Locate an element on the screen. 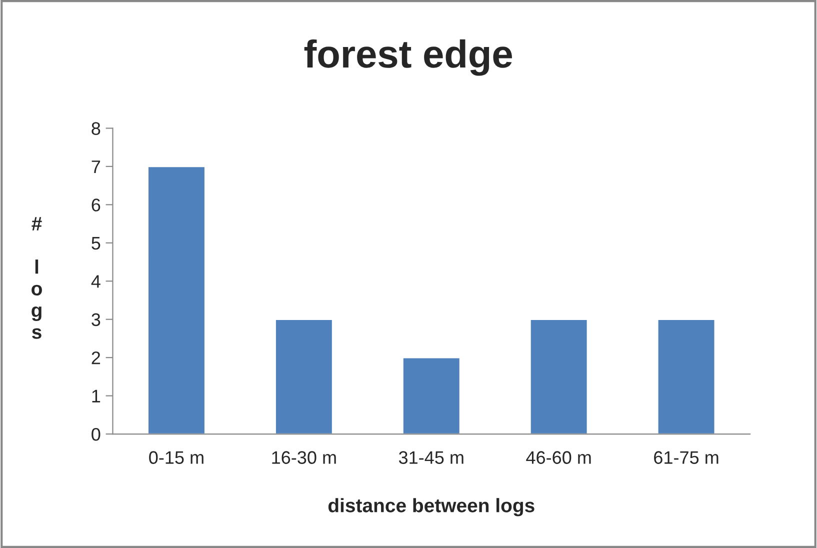 This screenshot has height=548, width=817. x-tick-label: 46-60 m is located at coordinates (558, 457).